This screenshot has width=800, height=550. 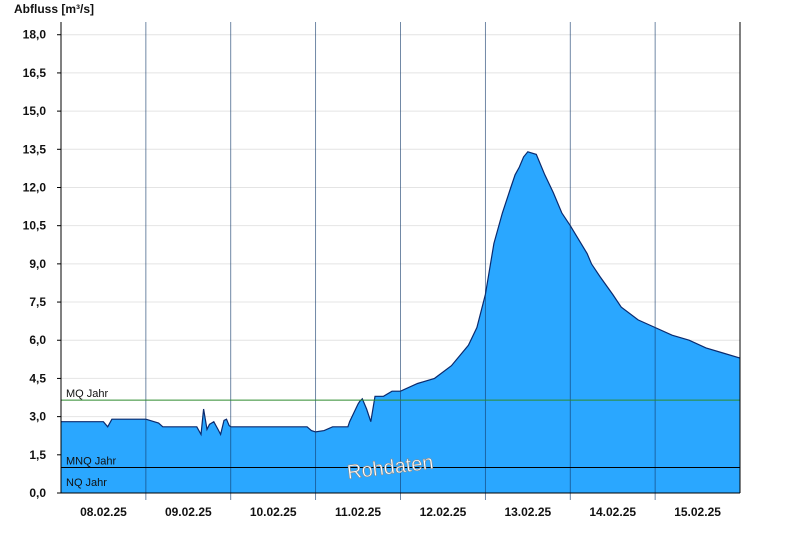 What do you see at coordinates (35, 187) in the screenshot?
I see `y-tick-label-8: 12,0` at bounding box center [35, 187].